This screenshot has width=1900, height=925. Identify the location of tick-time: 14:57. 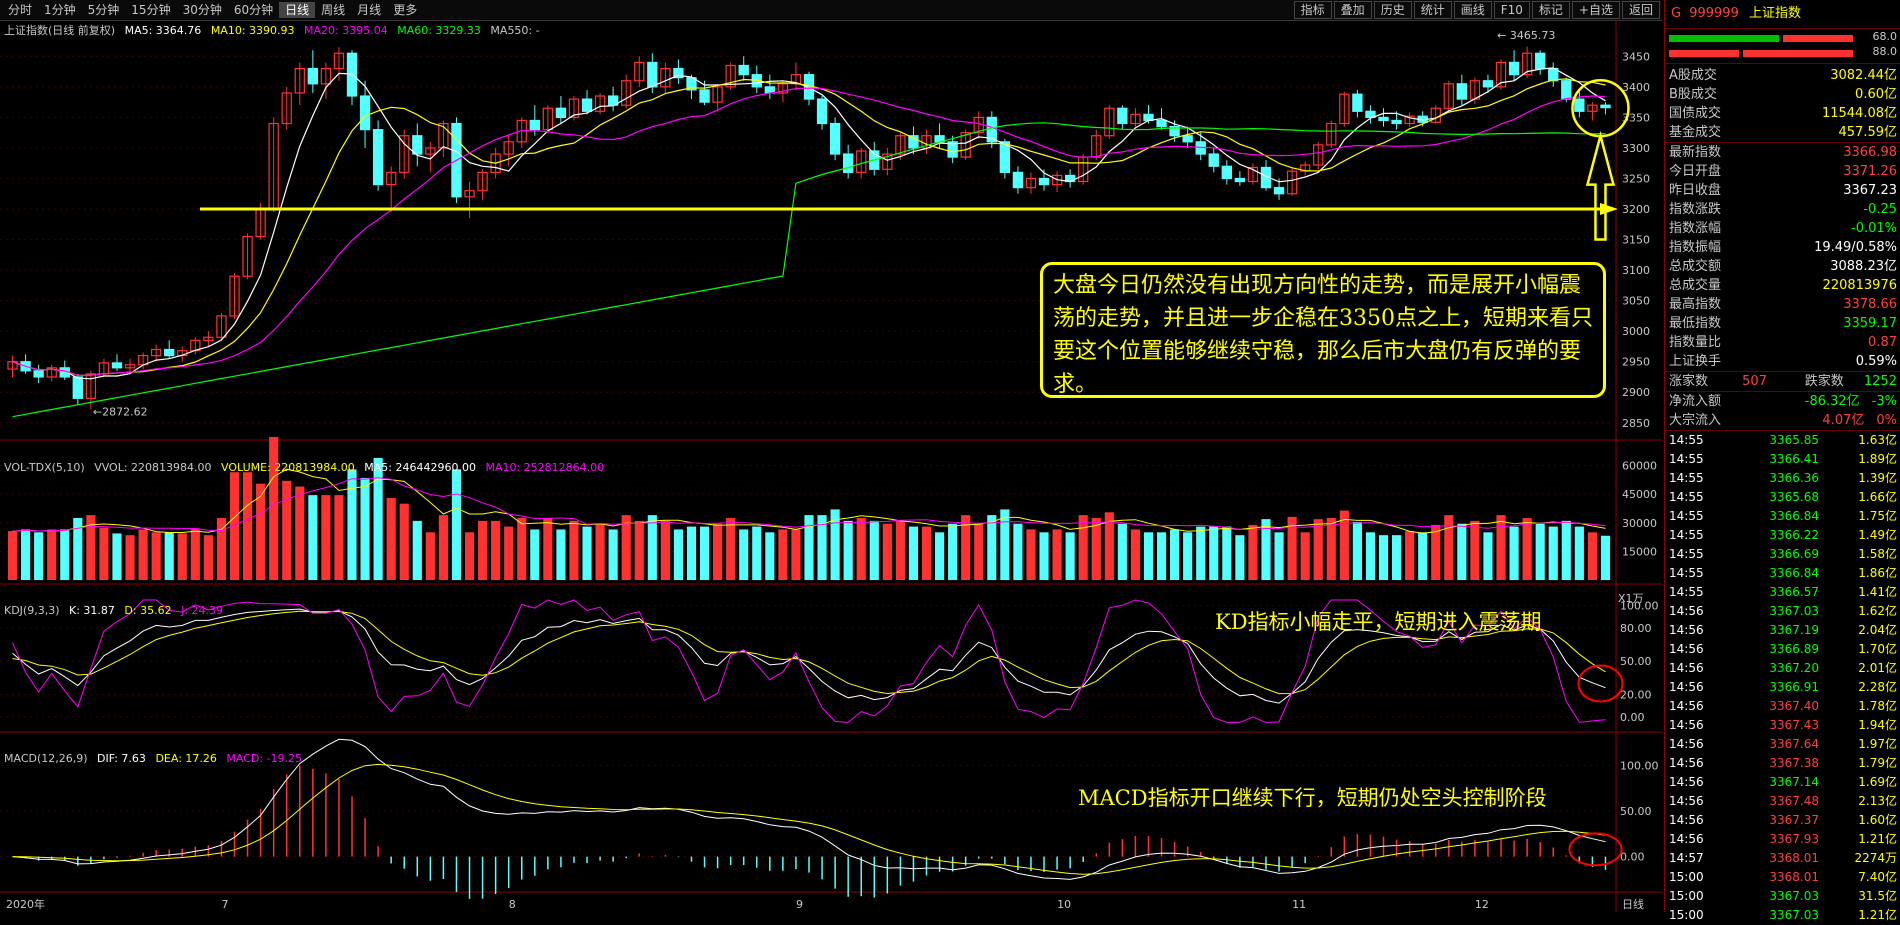
(1686, 858).